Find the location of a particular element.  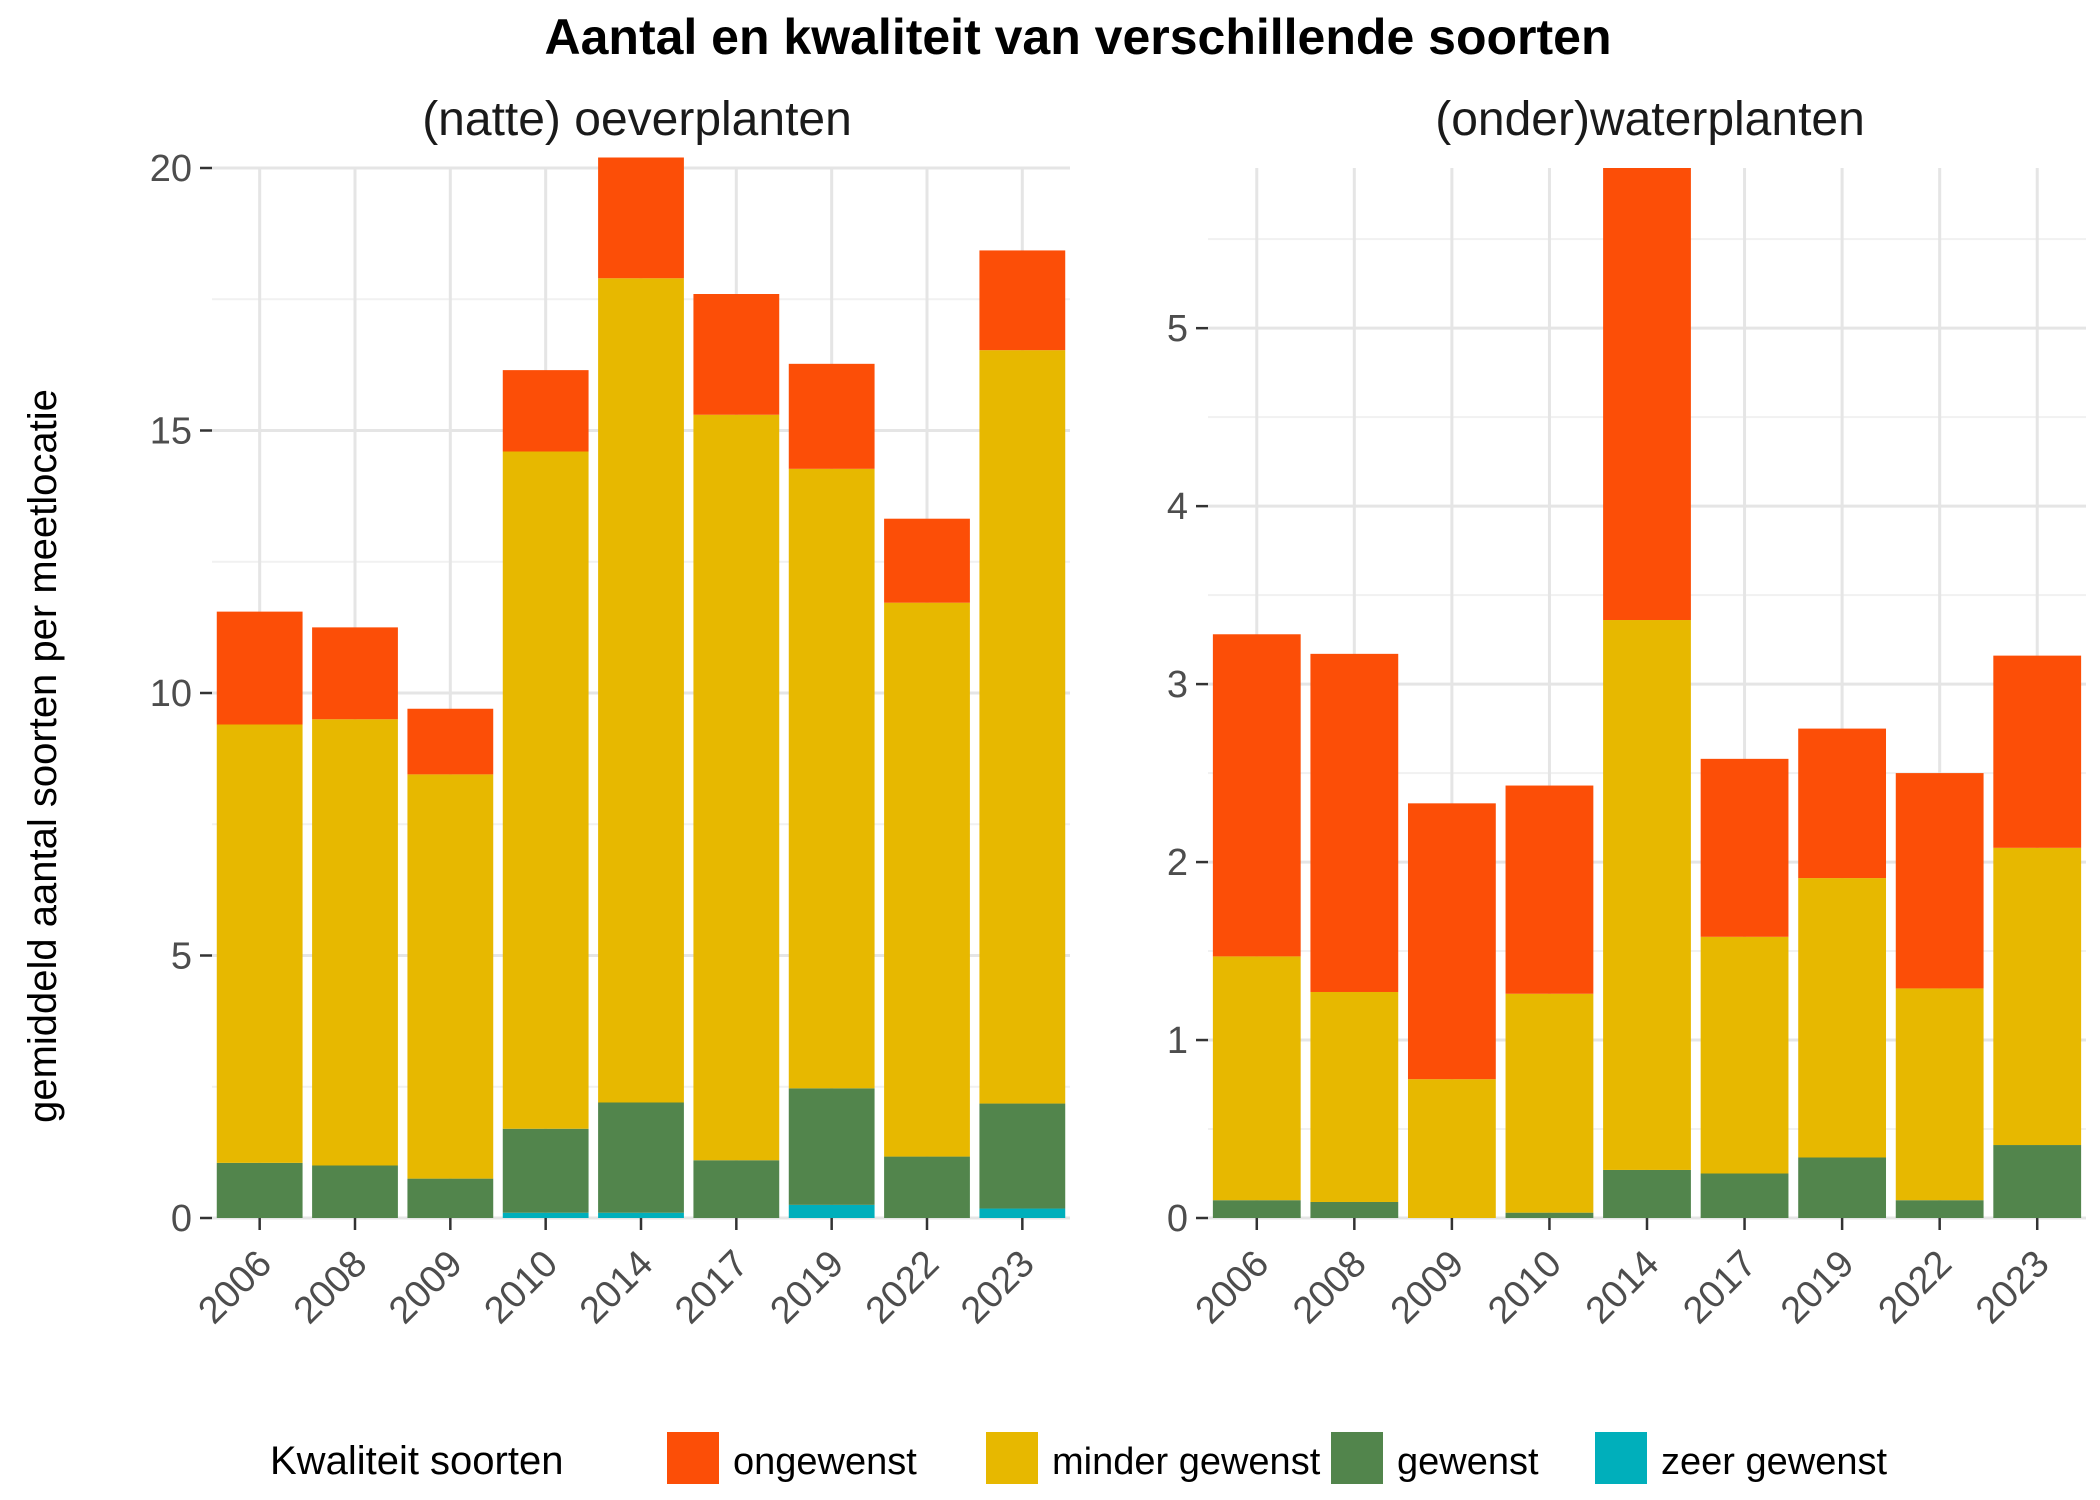

bar-segment-zeer-gewenst-2010 is located at coordinates (545, 1215).